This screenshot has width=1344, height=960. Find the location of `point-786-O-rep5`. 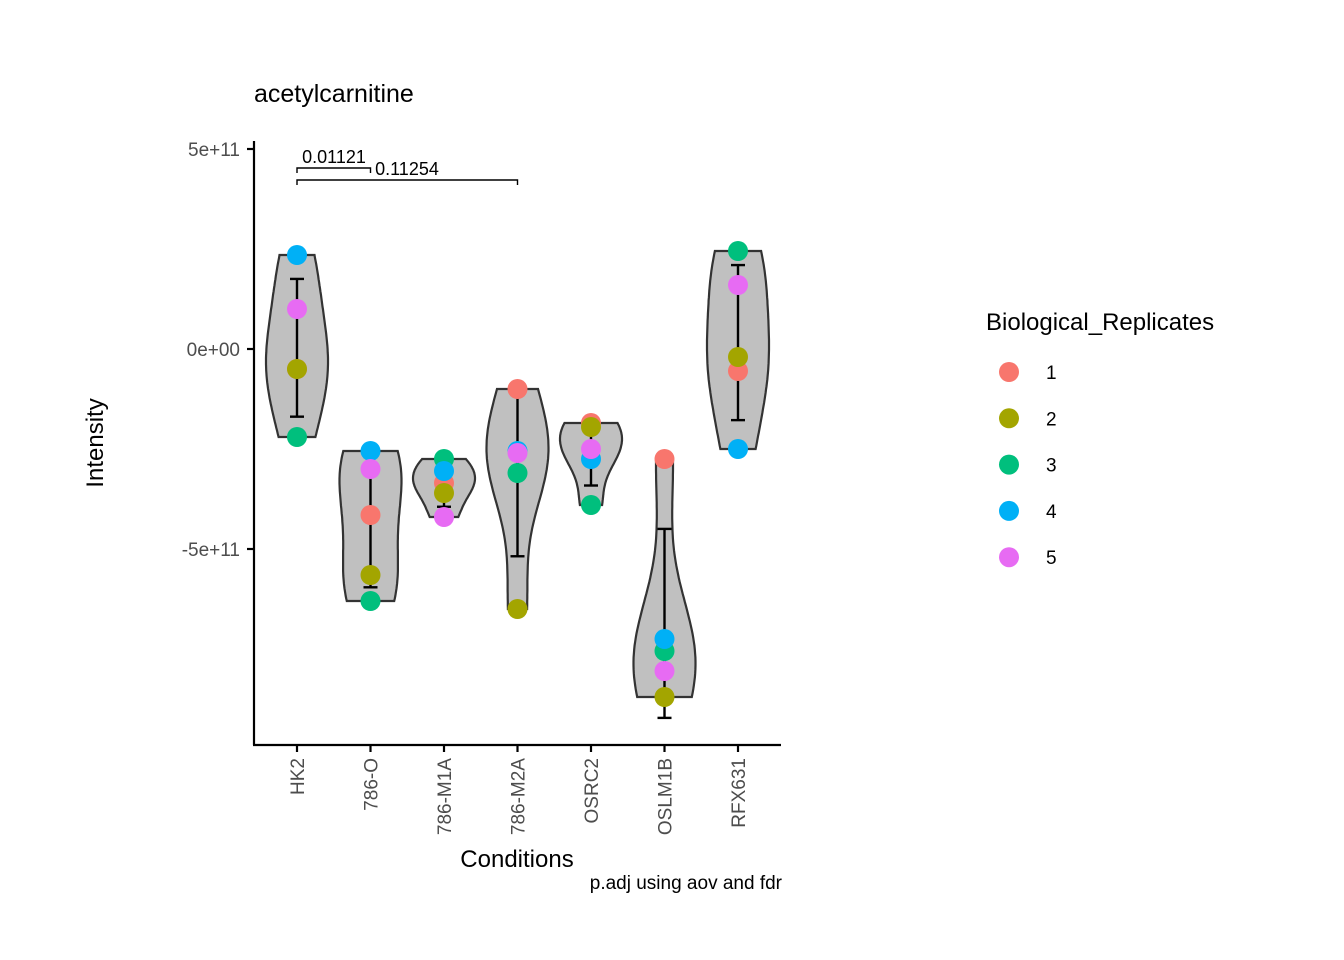

point-786-O-rep5 is located at coordinates (370, 469).